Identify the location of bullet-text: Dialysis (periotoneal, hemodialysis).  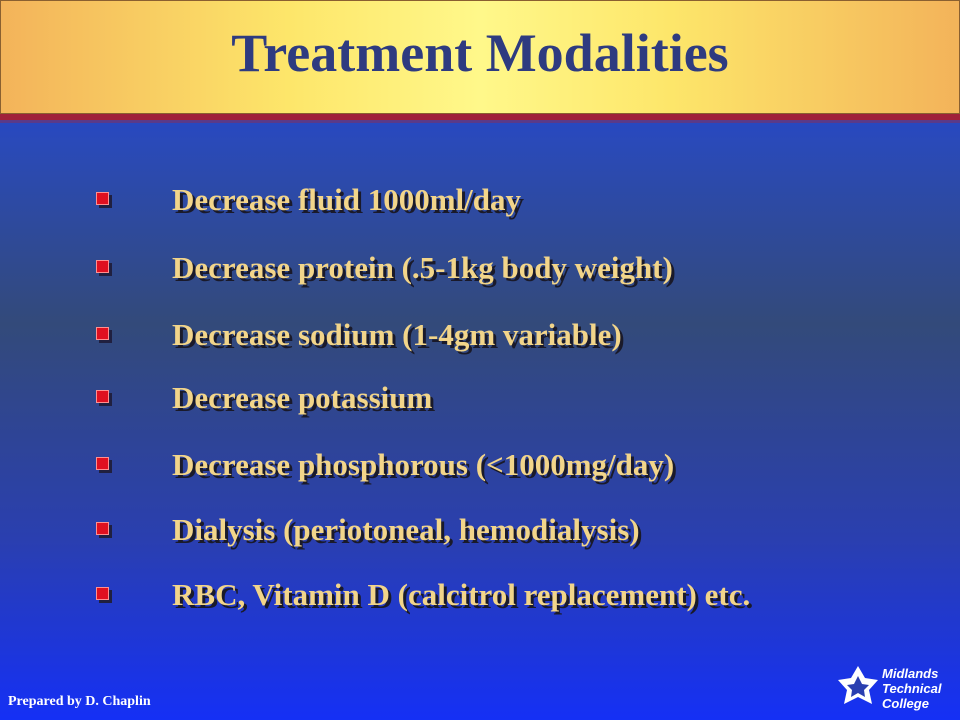
(406, 529).